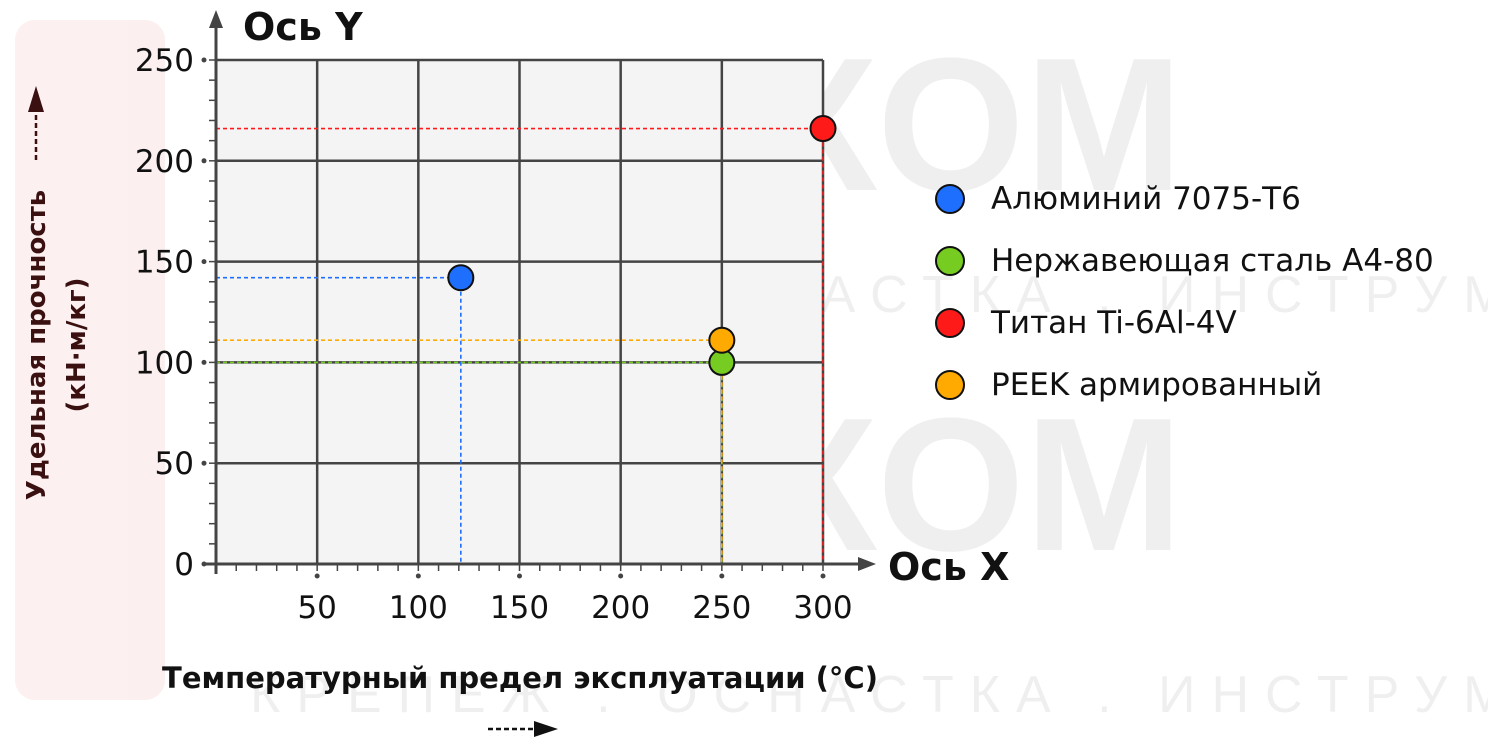  What do you see at coordinates (164, 313) in the screenshot?
I see `y-tick-labels: 0 50 100 150 200 250` at bounding box center [164, 313].